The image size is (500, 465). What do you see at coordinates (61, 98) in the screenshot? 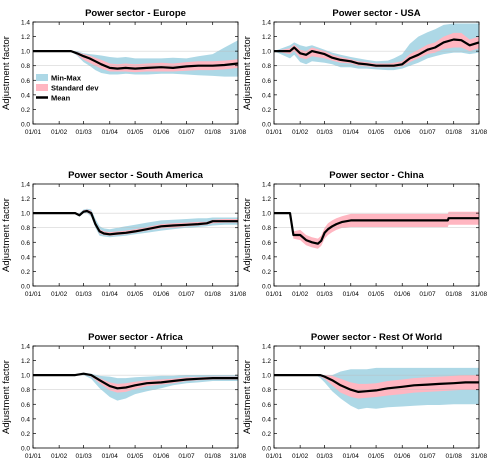
I see `legend-label: Mean` at bounding box center [61, 98].